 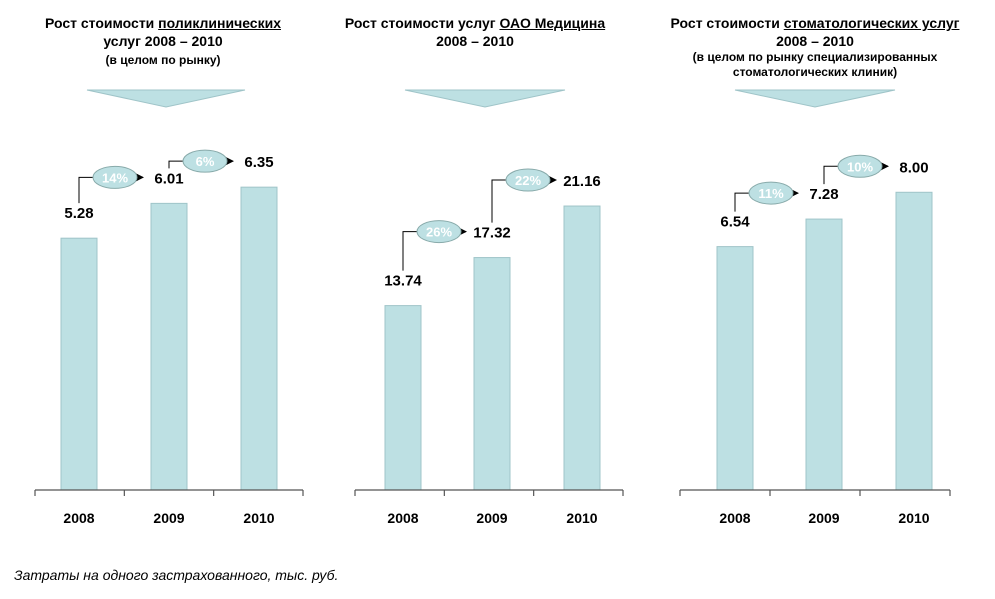 I want to click on value-label: 6.35, so click(x=258, y=162).